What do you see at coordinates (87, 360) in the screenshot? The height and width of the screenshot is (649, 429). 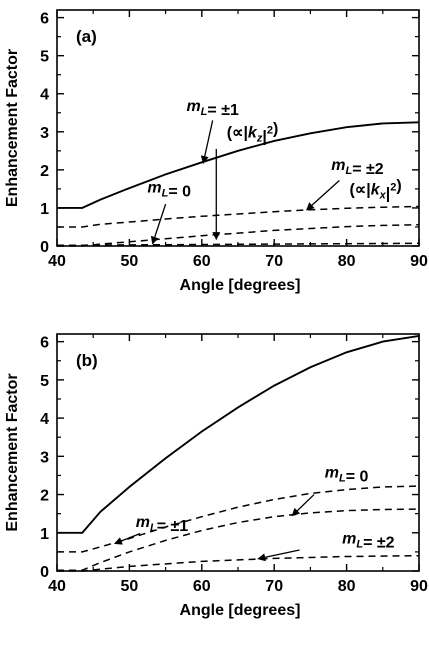 I see `panel-label: (b)` at bounding box center [87, 360].